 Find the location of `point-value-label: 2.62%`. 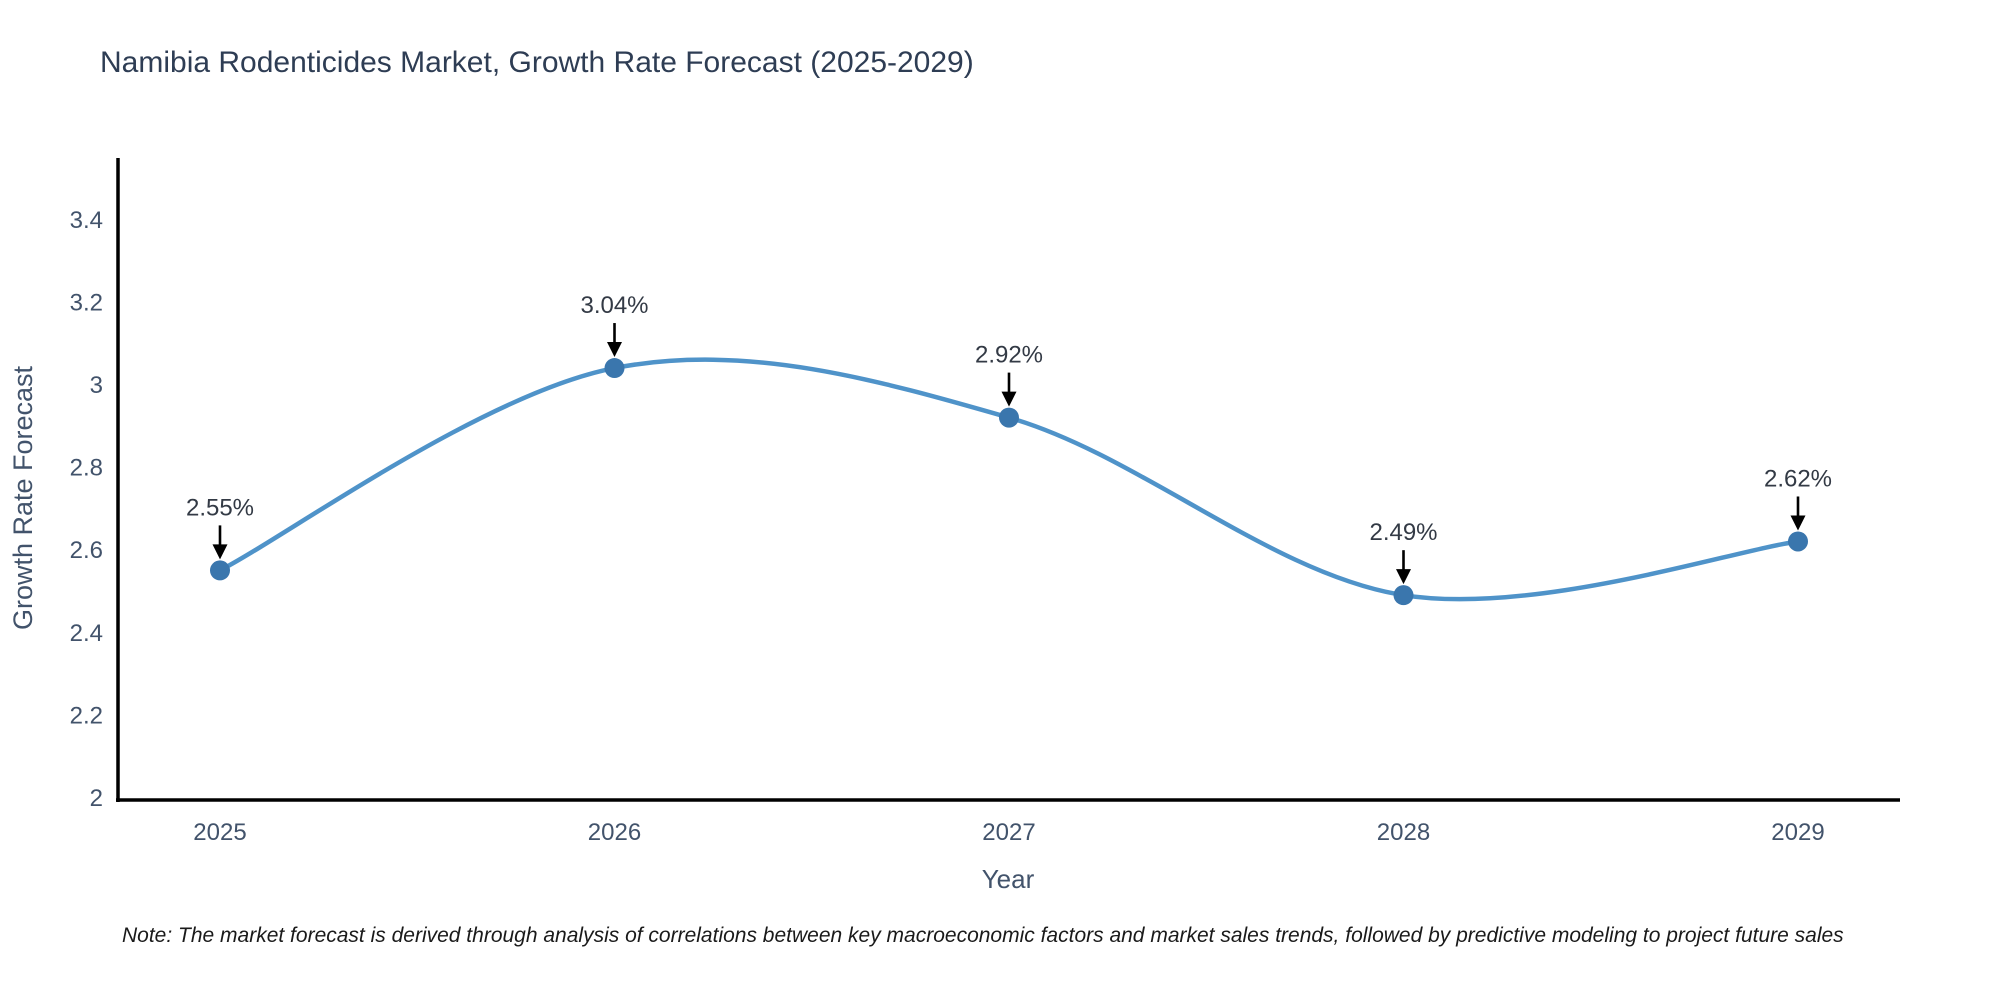

point-value-label: 2.62% is located at coordinates (1798, 478).